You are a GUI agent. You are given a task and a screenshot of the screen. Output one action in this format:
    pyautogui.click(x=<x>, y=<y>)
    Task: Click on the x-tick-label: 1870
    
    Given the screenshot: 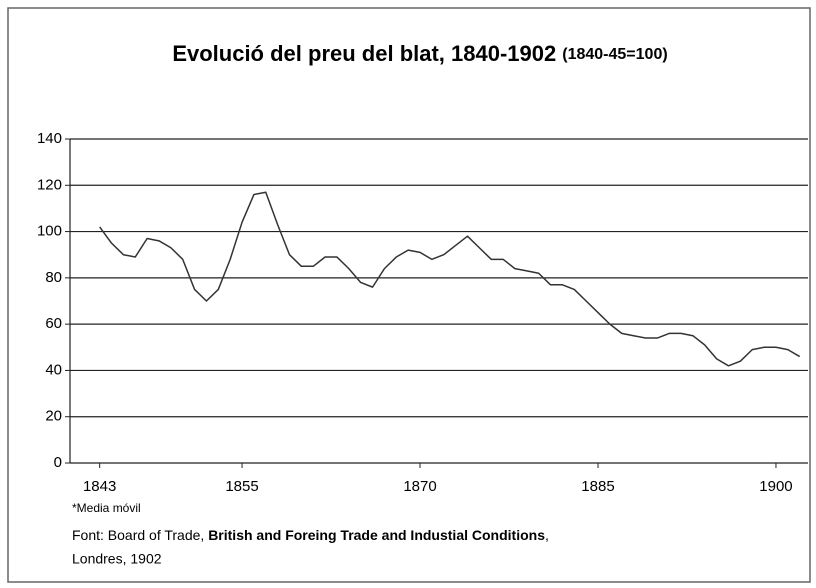 What is the action you would take?
    pyautogui.click(x=419, y=486)
    